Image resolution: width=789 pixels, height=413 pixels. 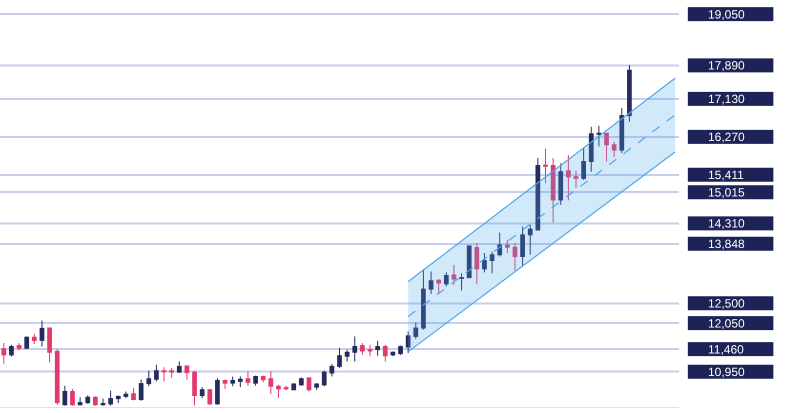 I want to click on y-tick-label: 14,310, so click(x=727, y=223).